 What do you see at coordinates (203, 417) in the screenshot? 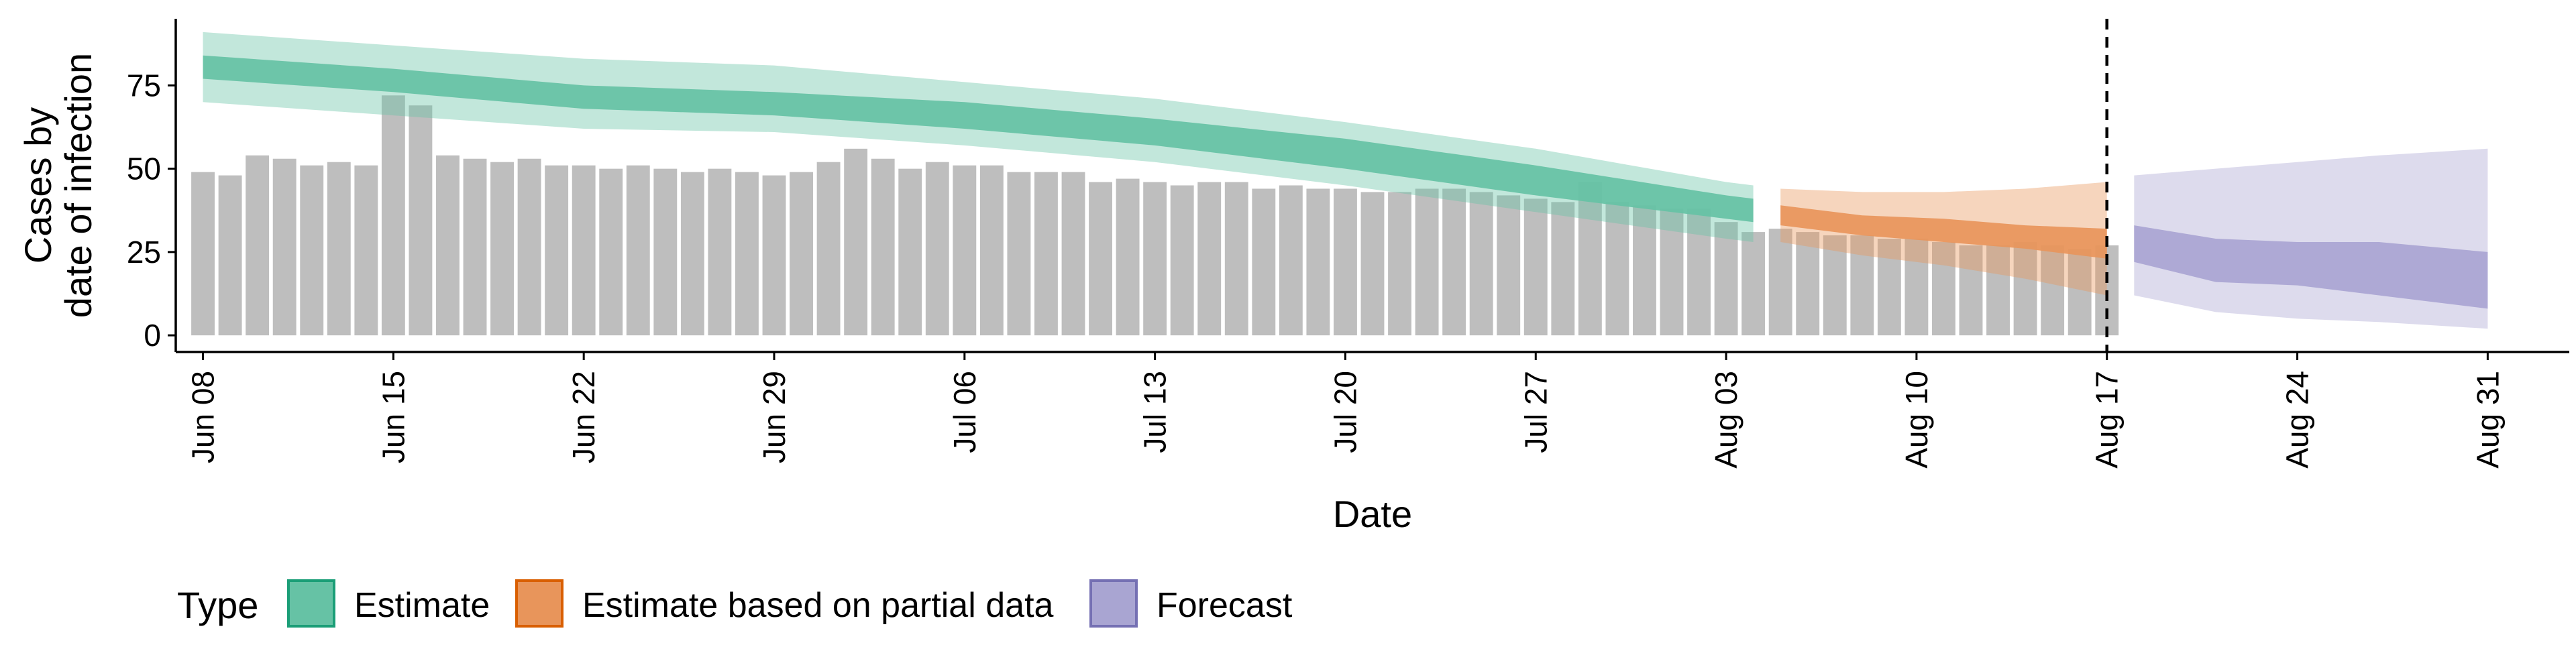
I see `x-tick-label: Jun 08` at bounding box center [203, 417].